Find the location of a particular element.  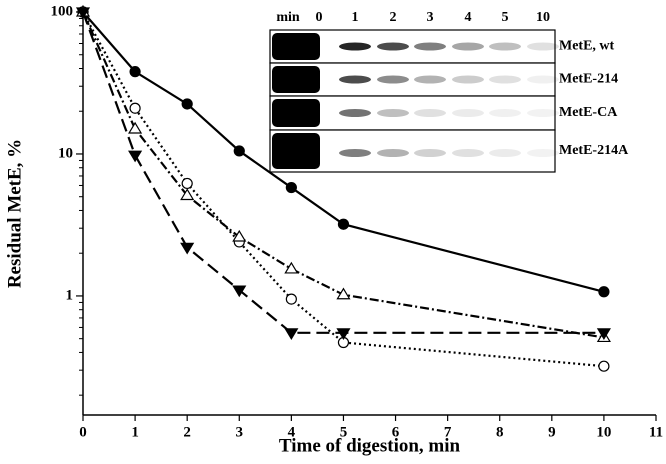

lane-label: 10 is located at coordinates (543, 17).